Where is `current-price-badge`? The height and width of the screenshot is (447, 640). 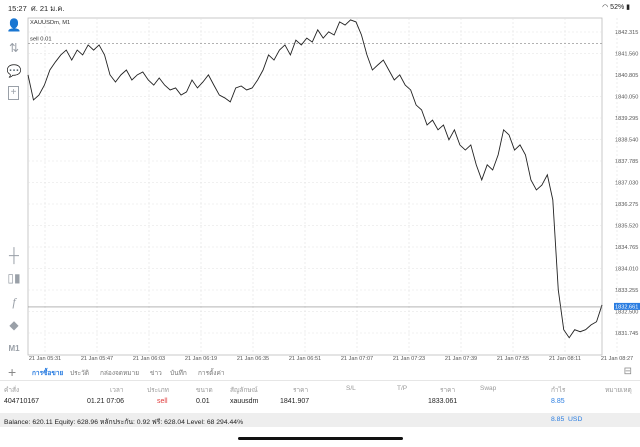 current-price-badge is located at coordinates (627, 306).